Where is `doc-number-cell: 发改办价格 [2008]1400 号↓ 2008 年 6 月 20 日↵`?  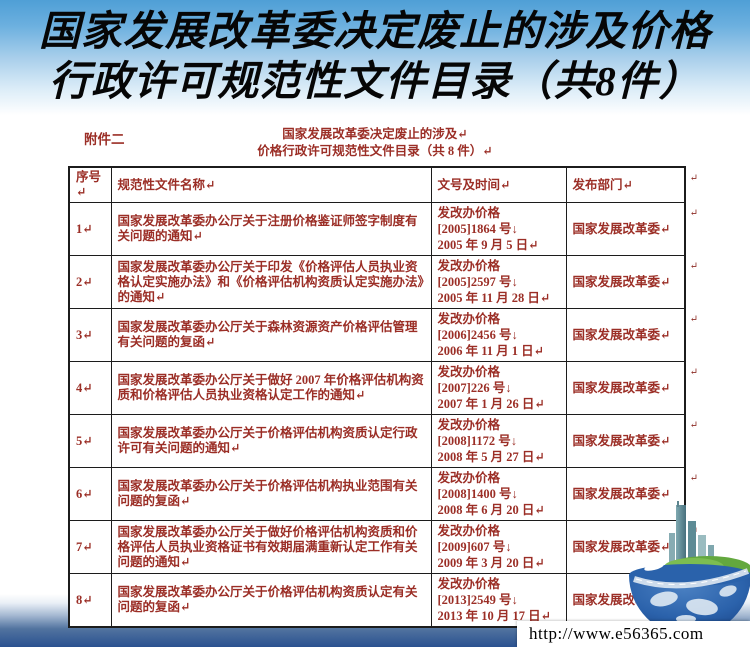
doc-number-cell: 发改办价格 [2008]1400 号↓ 2008 年 6 月 20 日↵ is located at coordinates (498, 494).